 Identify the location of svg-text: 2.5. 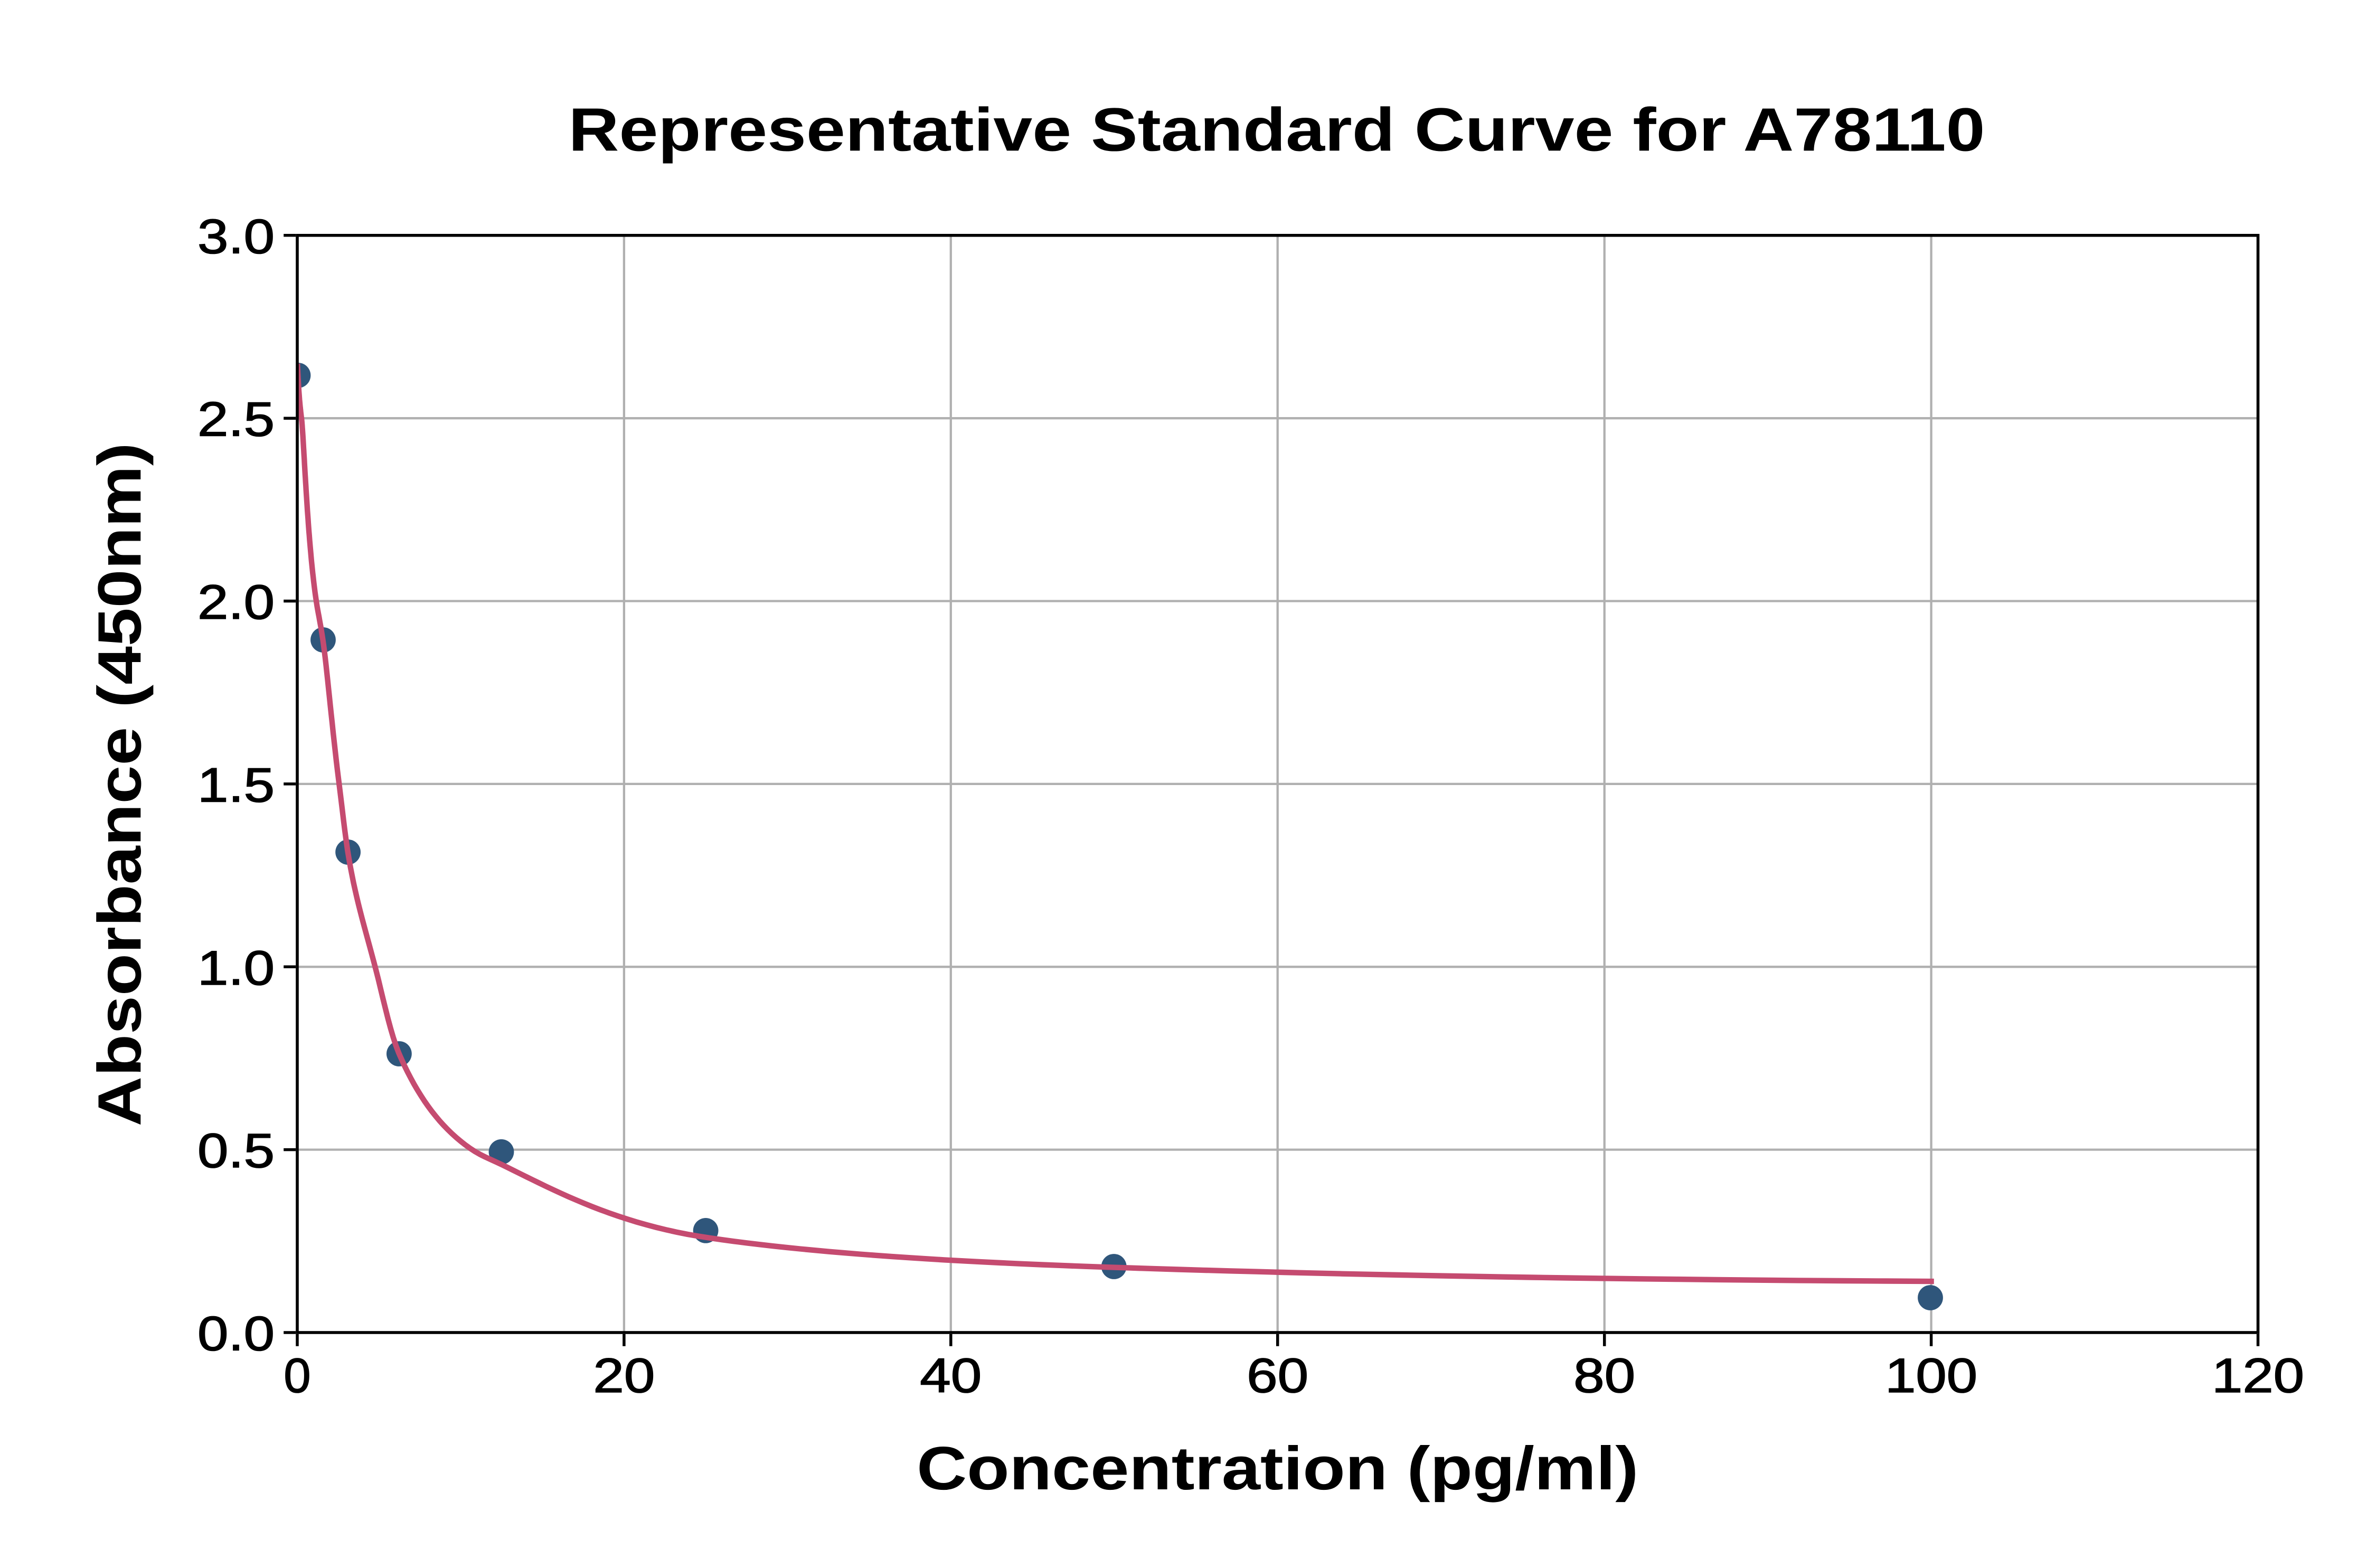
(236, 420).